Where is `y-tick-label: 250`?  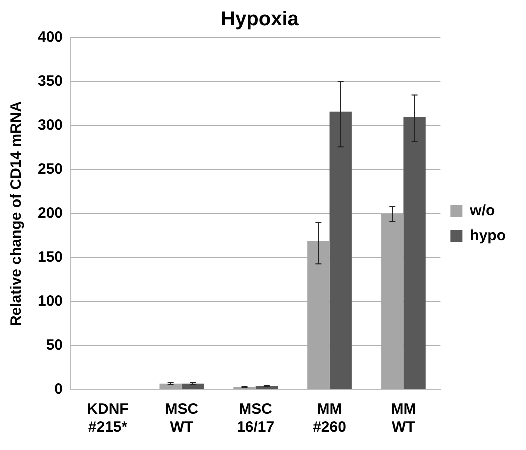
y-tick-label: 250 is located at coordinates (51, 169).